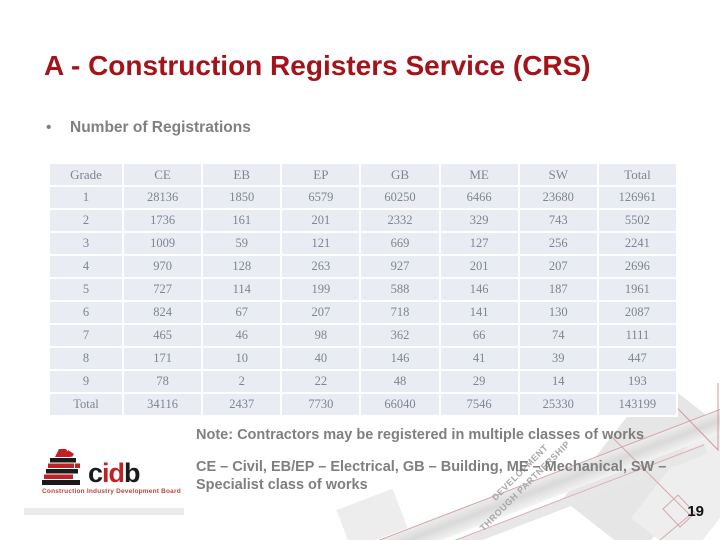  Describe the element at coordinates (558, 174) in the screenshot. I see `header-cell: SW` at that location.